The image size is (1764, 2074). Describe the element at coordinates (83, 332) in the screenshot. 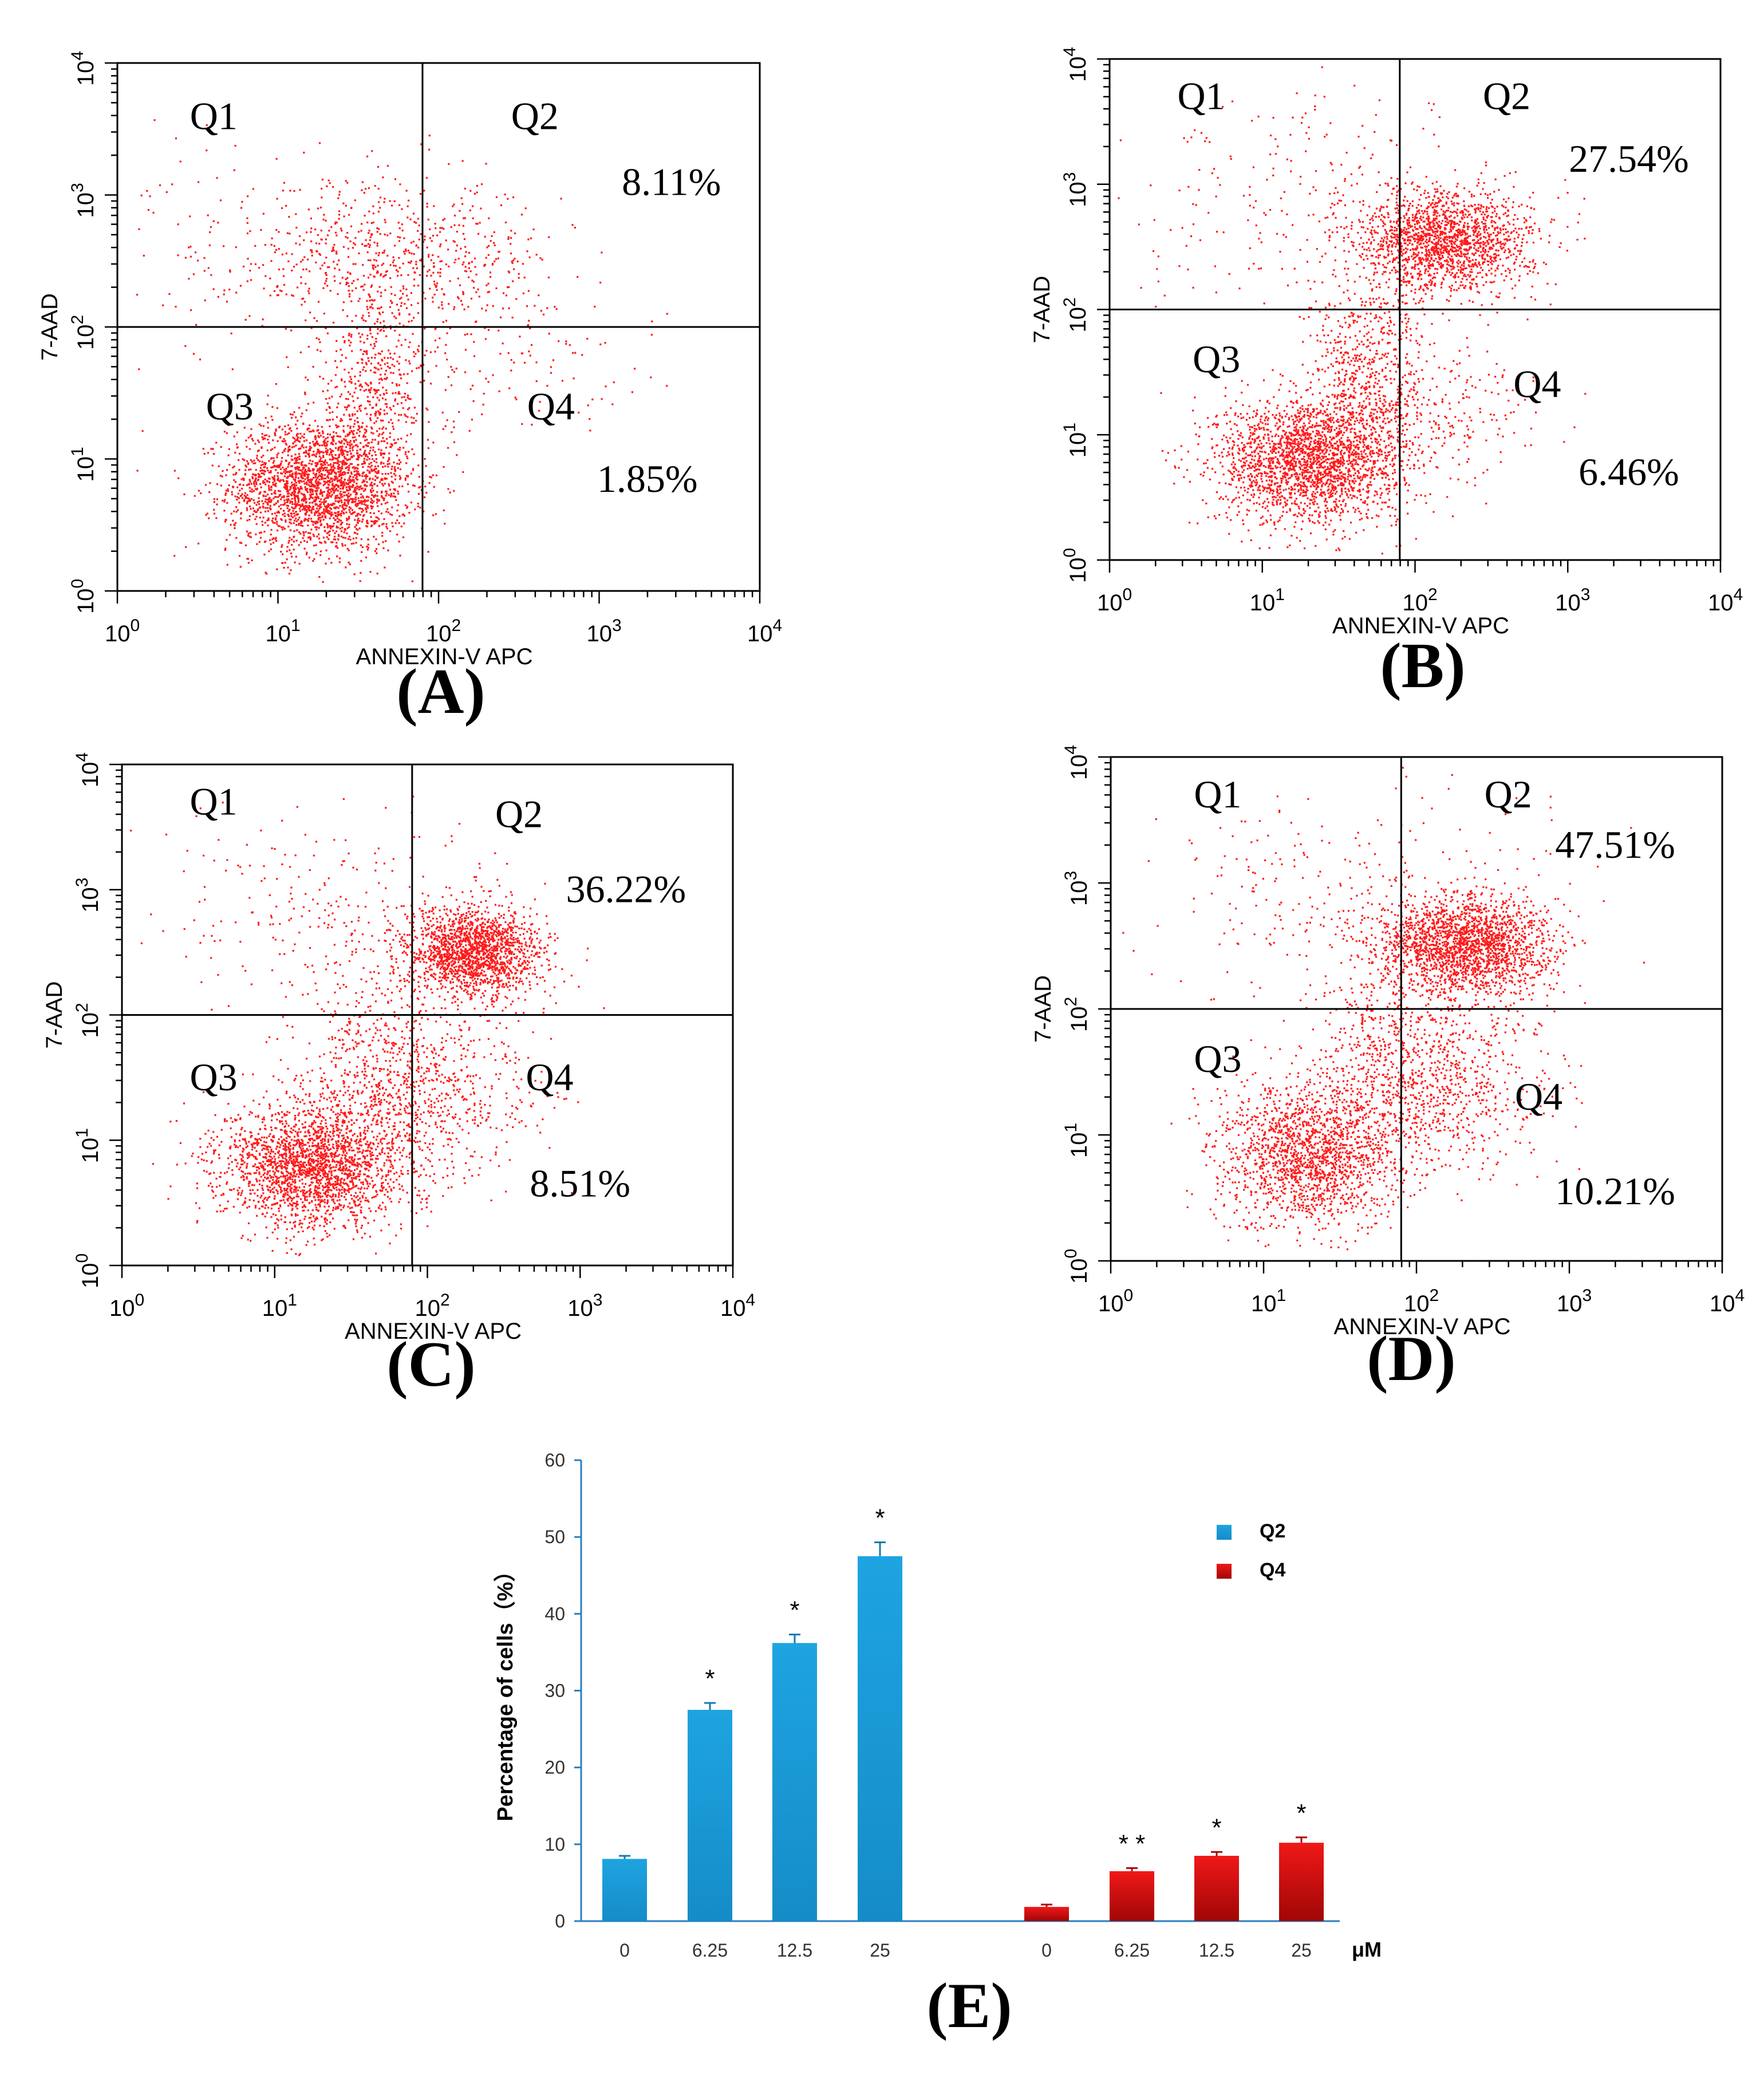

I see `y-tick-label: 102` at that location.